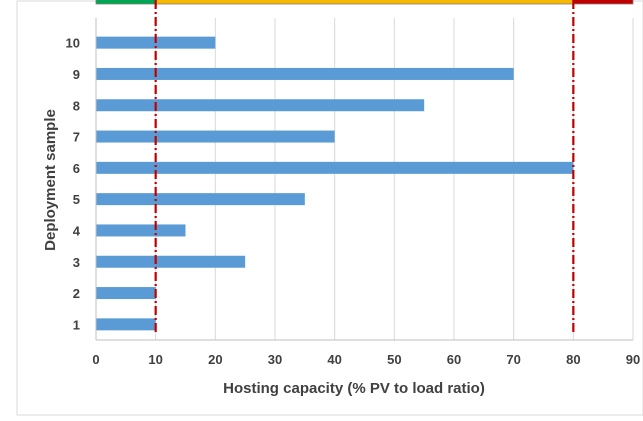 Image resolution: width=643 pixels, height=421 pixels. Describe the element at coordinates (76, 262) in the screenshot. I see `y-tick-label: 3` at that location.